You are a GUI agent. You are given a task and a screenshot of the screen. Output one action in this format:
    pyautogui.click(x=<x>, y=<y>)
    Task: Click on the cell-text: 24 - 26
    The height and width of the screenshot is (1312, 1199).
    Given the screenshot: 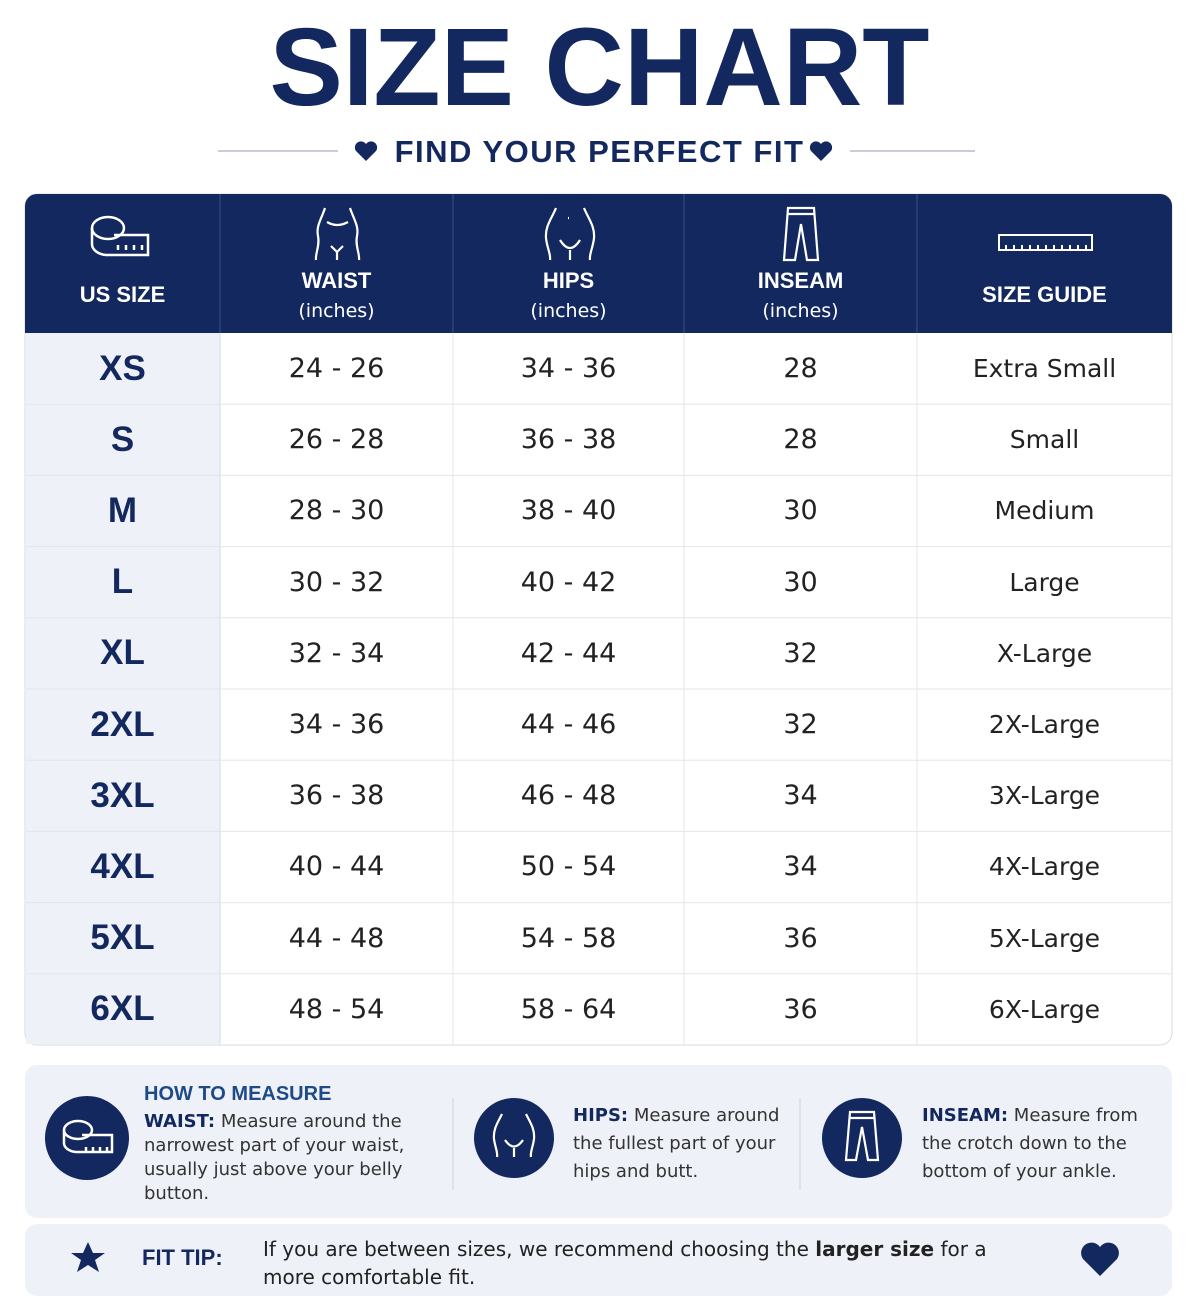 What is the action you would take?
    pyautogui.click(x=336, y=369)
    